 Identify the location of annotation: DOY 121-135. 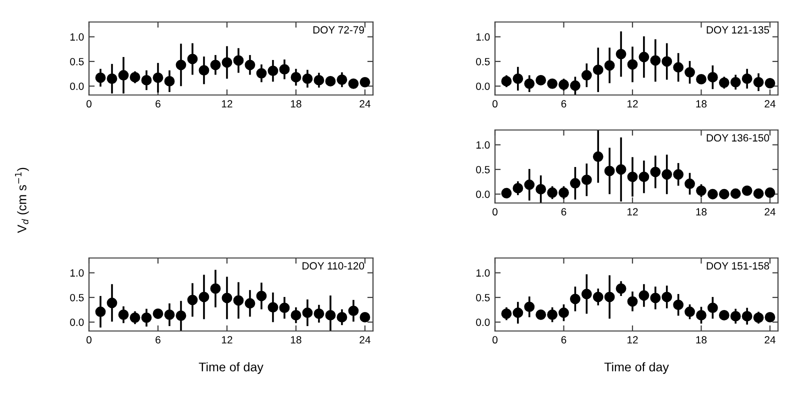
(738, 30).